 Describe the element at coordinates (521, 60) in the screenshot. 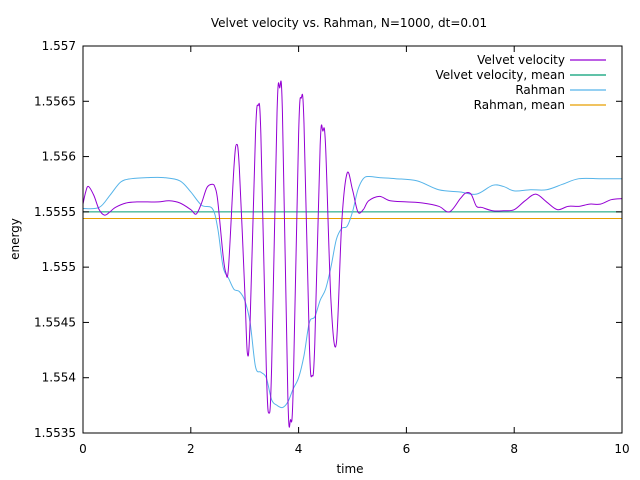

I see `legend-label: Velvet velocity` at that location.